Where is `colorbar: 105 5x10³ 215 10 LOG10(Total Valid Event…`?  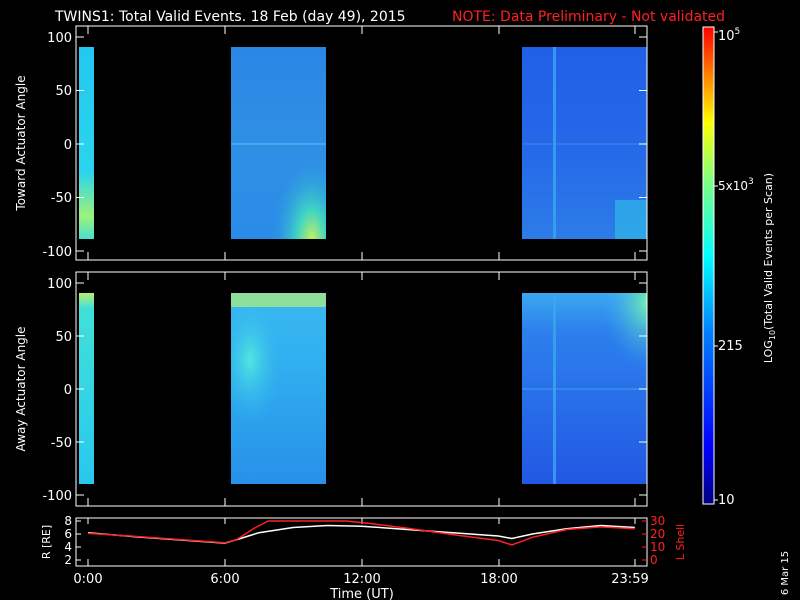
colorbar: 105 5x10³ 215 10 LOG10(Total Valid Event… is located at coordinates (739, 267).